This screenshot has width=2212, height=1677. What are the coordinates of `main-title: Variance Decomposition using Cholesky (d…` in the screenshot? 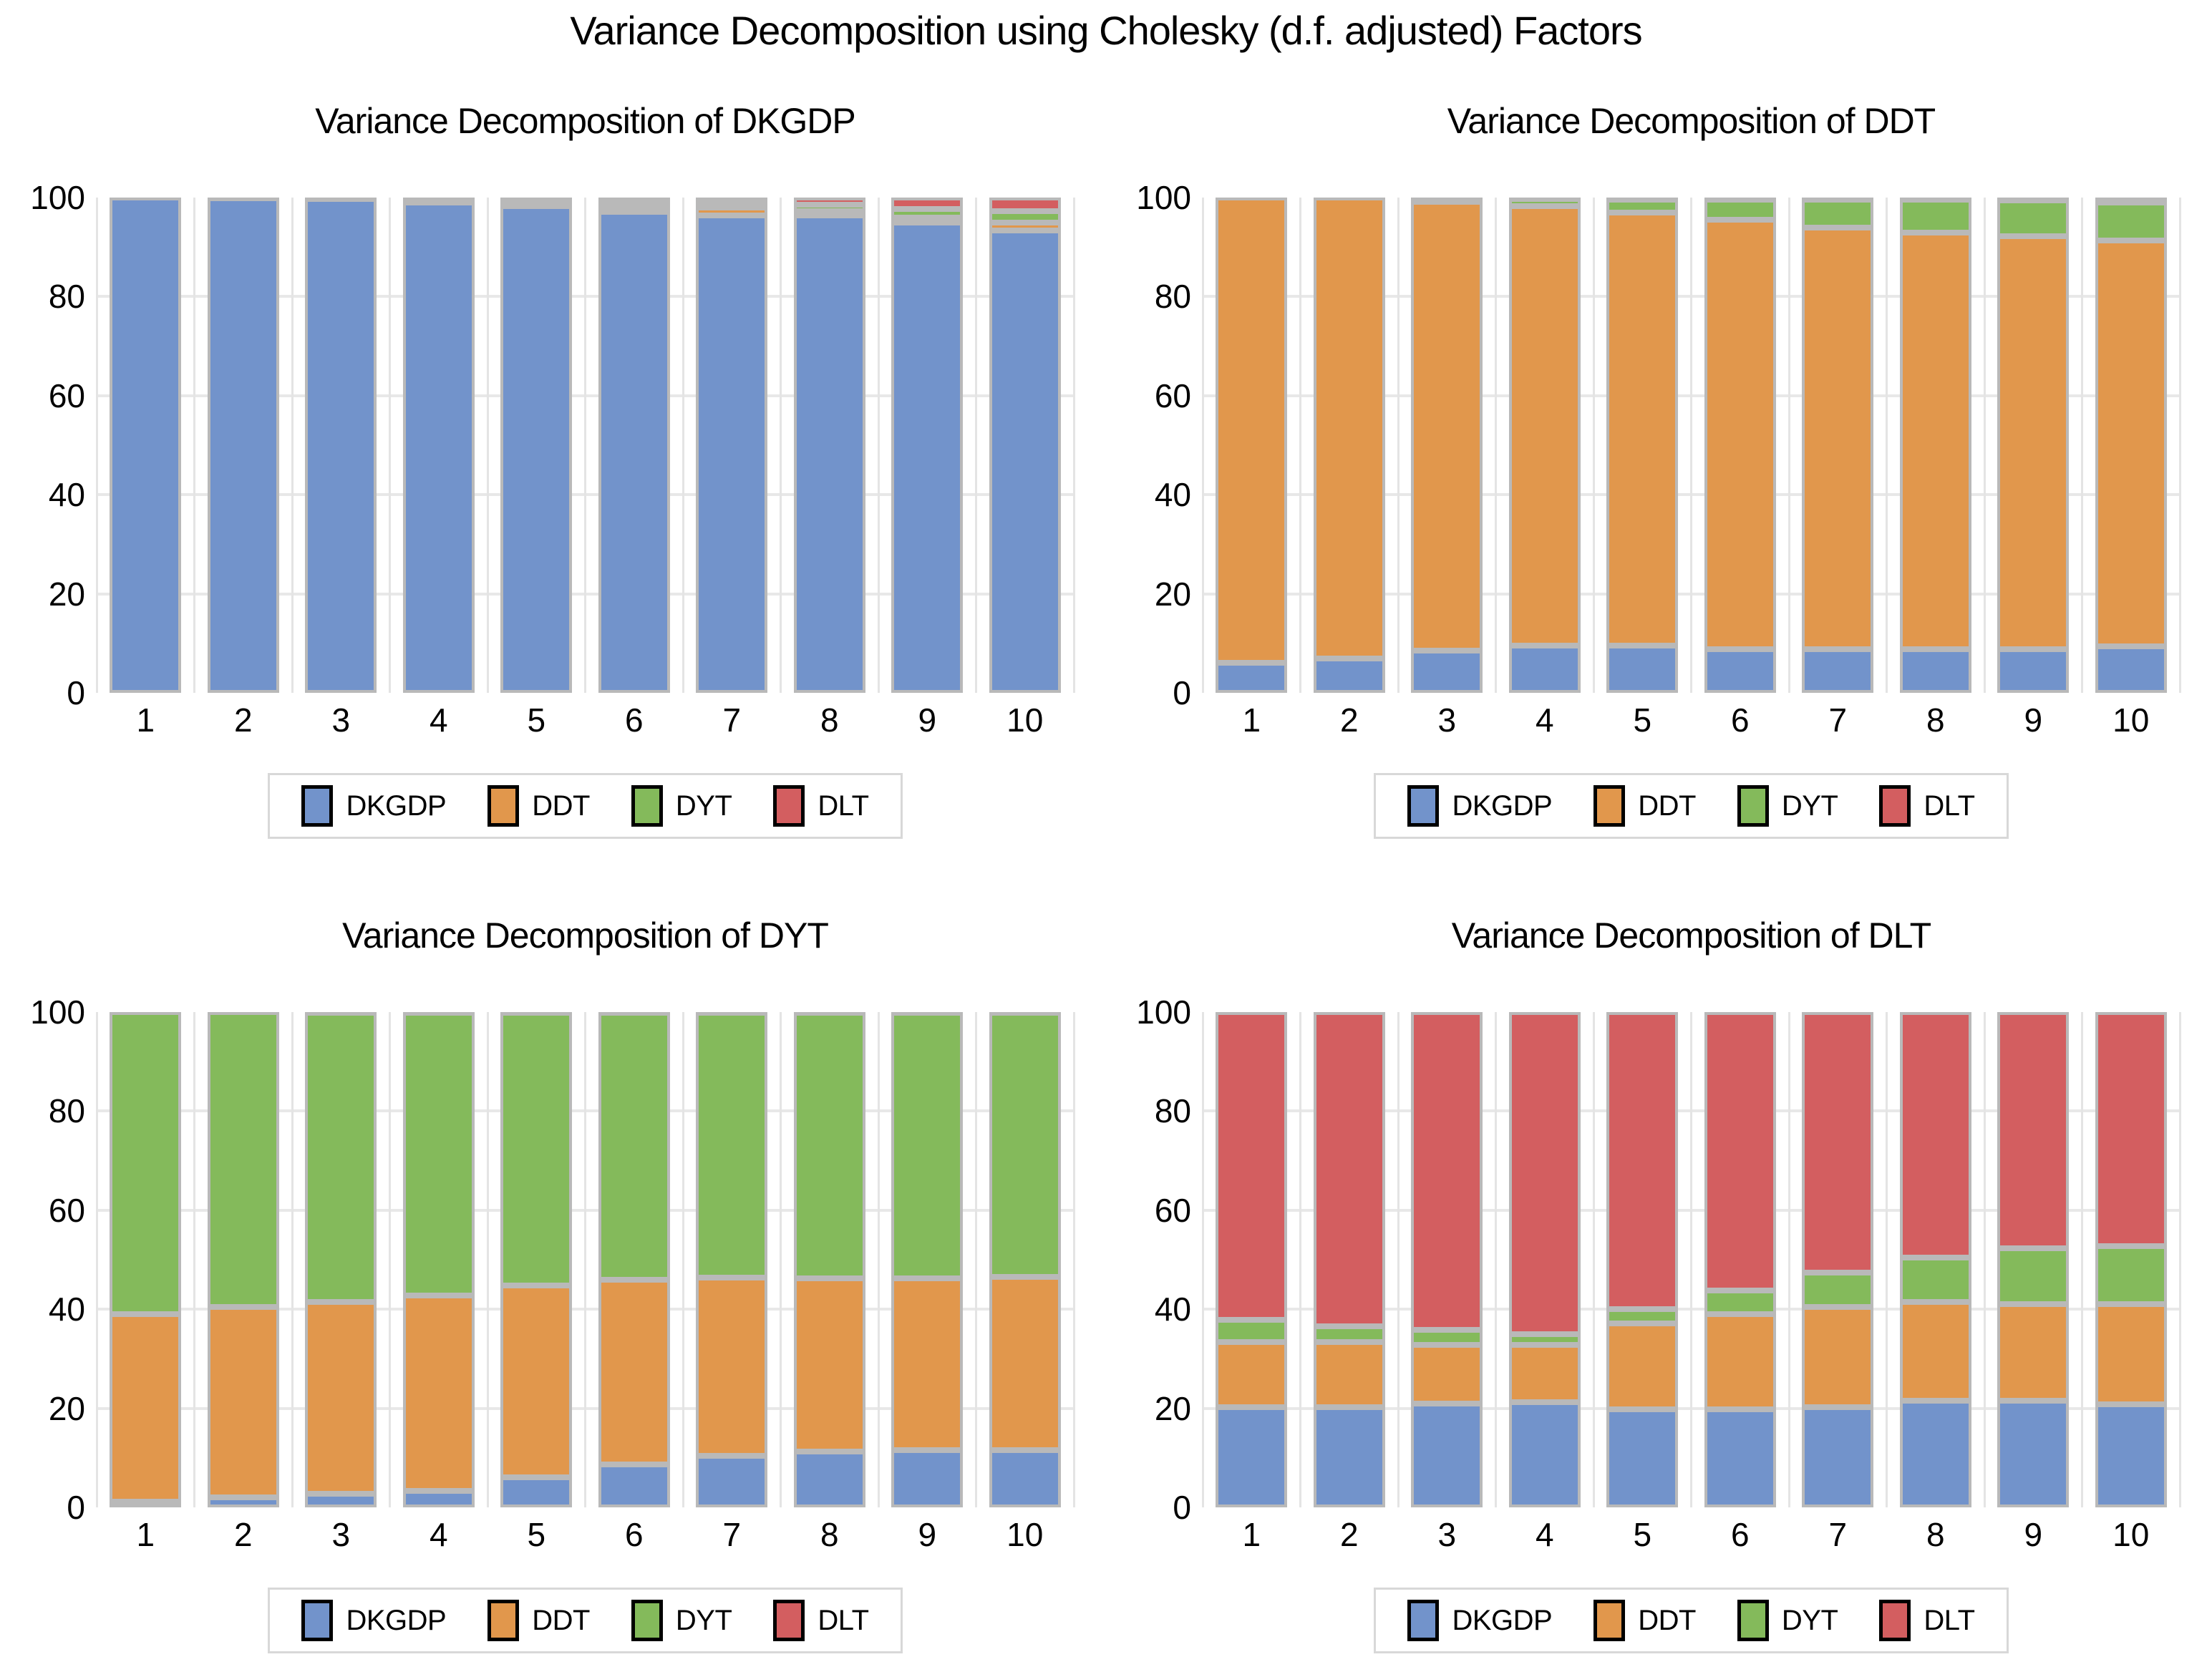 It's located at (1106, 30).